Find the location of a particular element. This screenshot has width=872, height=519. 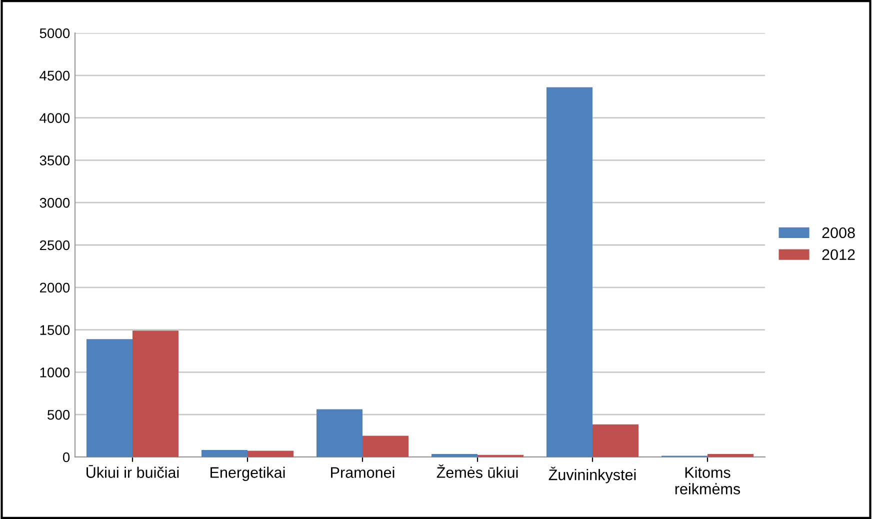

y-tick-label: 2000 is located at coordinates (55, 287).